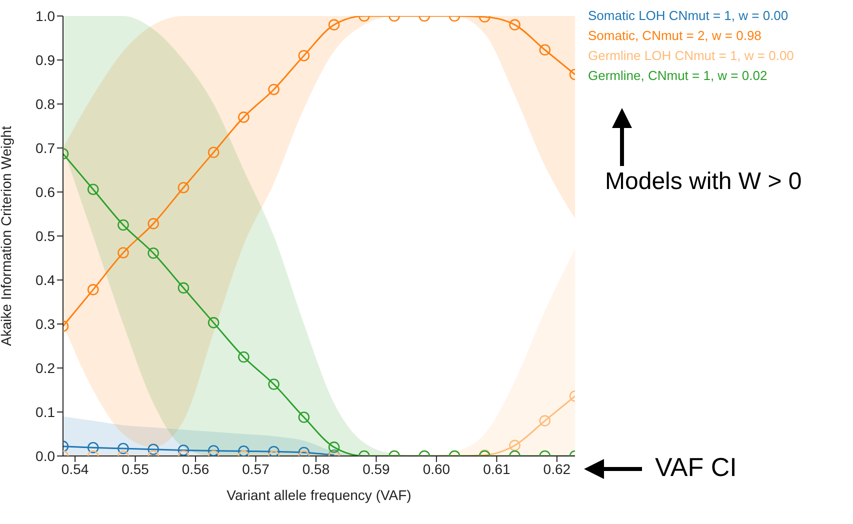  I want to click on x-tick-label: 0.62, so click(557, 468).